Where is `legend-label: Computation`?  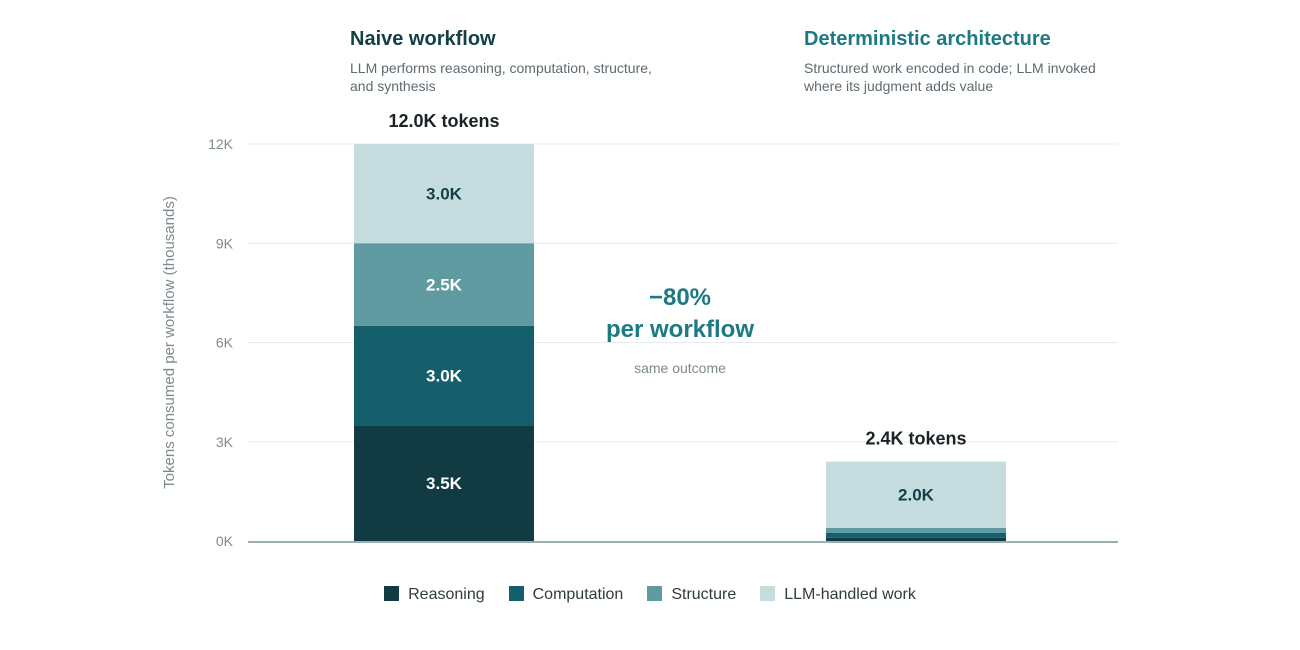
legend-label: Computation is located at coordinates (578, 594).